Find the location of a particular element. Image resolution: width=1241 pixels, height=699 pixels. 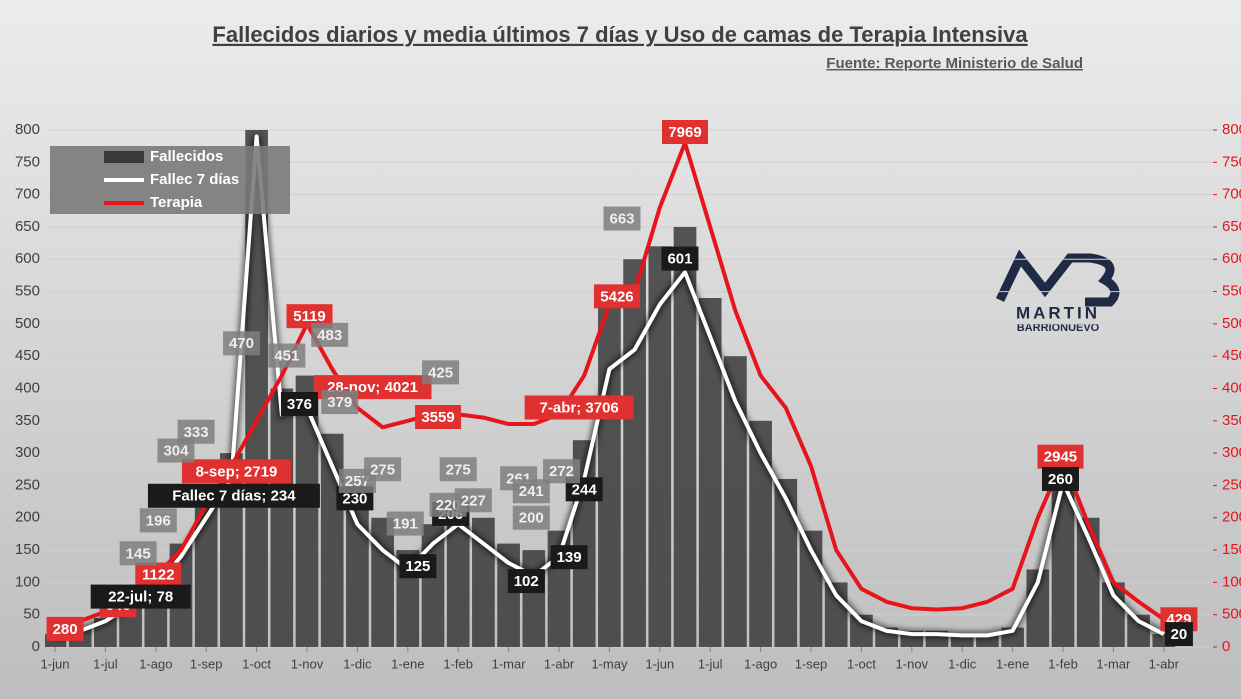

annotation-label: 663 is located at coordinates (621, 219).